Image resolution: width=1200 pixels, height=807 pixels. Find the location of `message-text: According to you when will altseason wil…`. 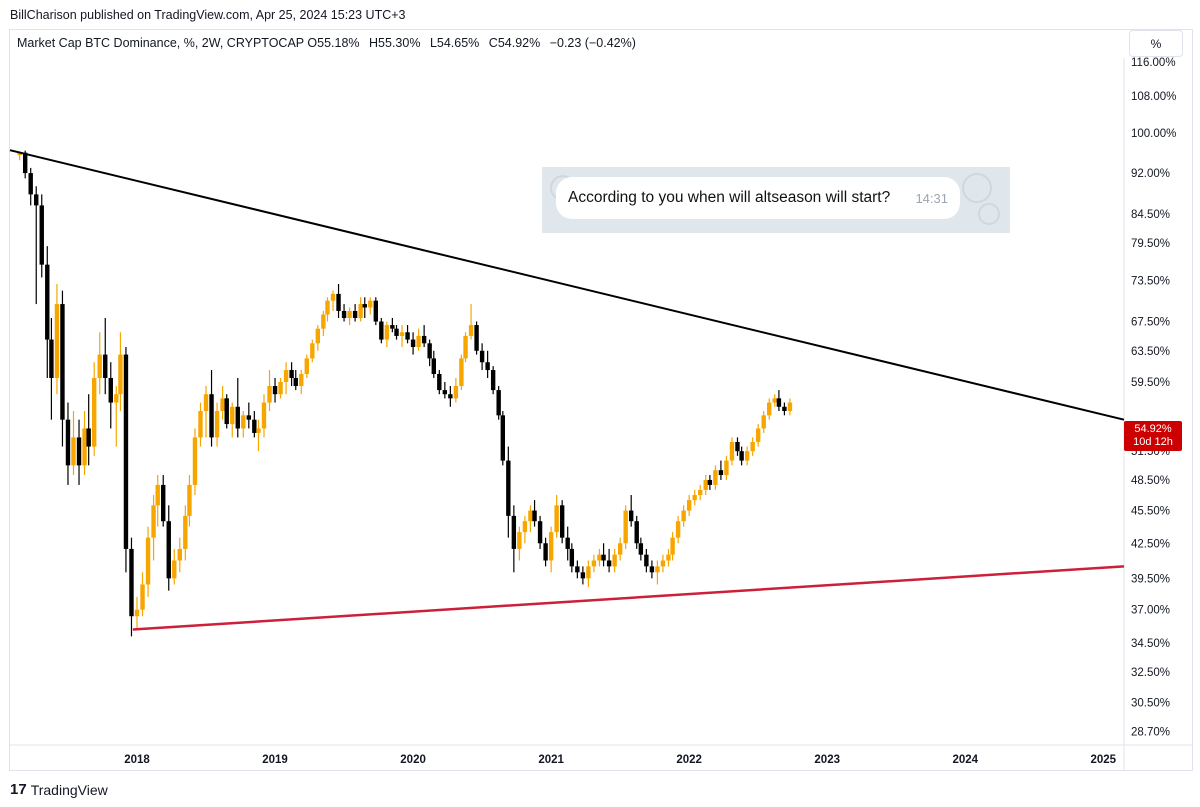

message-text: According to you when will altseason wil… is located at coordinates (729, 197).